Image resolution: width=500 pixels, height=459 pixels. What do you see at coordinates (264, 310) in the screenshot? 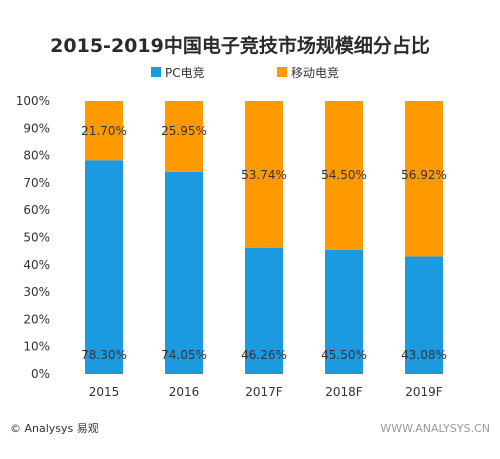
I see `bar-pc-2017F` at bounding box center [264, 310].